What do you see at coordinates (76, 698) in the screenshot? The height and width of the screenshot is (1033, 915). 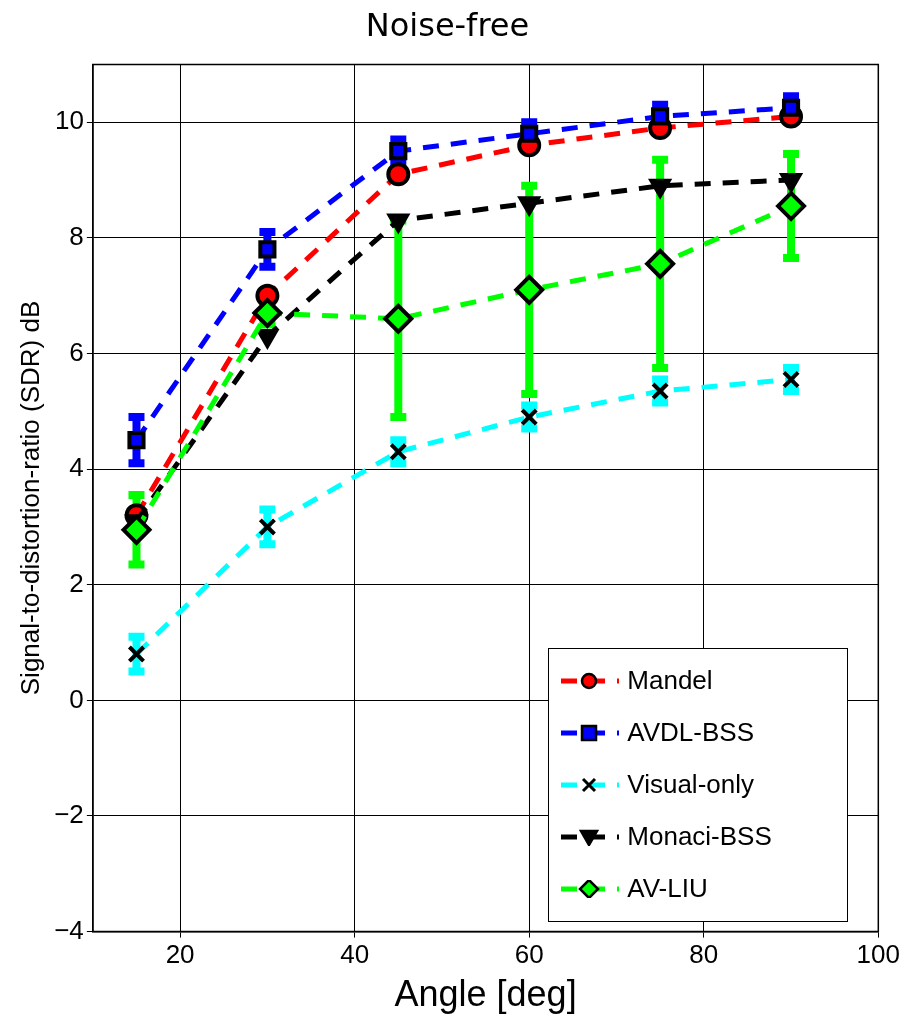 I see `y-tick-label: 0` at bounding box center [76, 698].